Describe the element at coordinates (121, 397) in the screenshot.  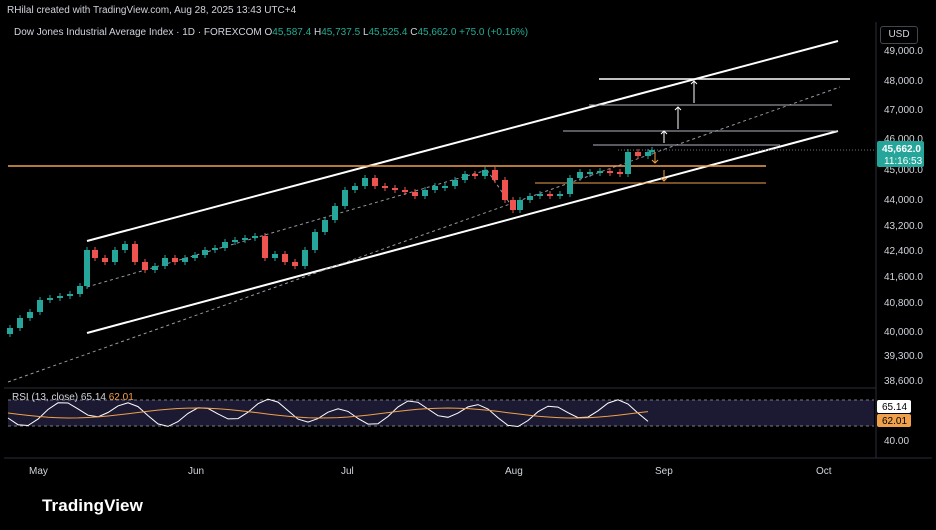
I see `rsi-legend-ma-value: 62.01` at that location.